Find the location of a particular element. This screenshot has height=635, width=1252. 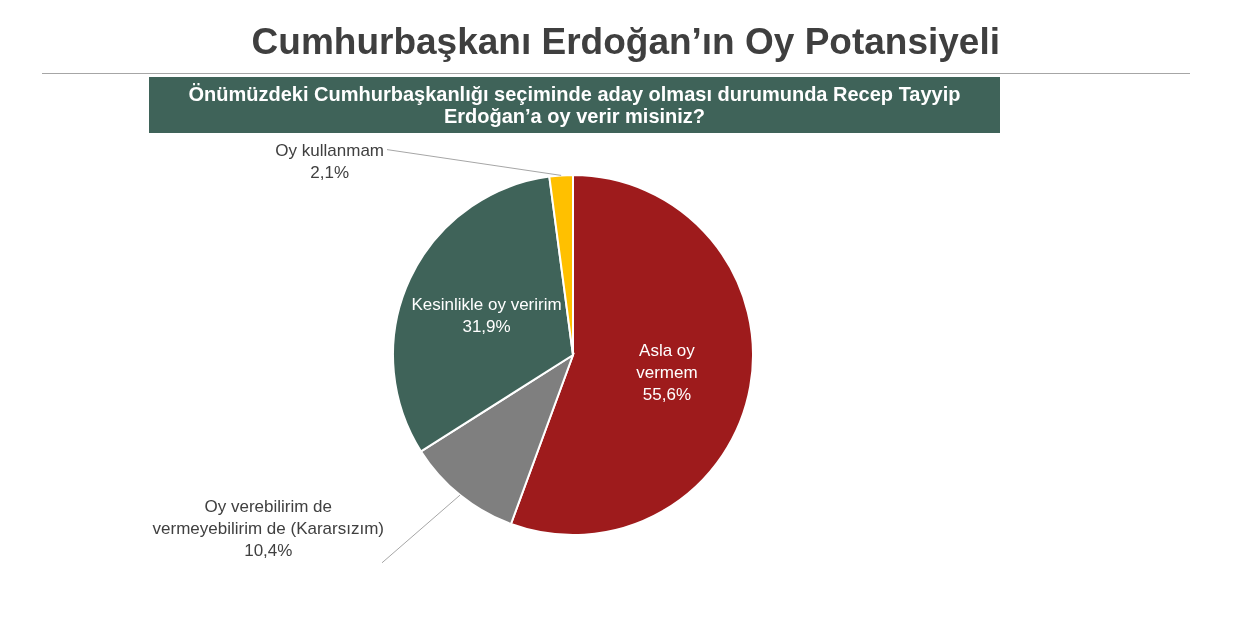

slice-label: Kesinlikle oy veririm is located at coordinates (486, 304).